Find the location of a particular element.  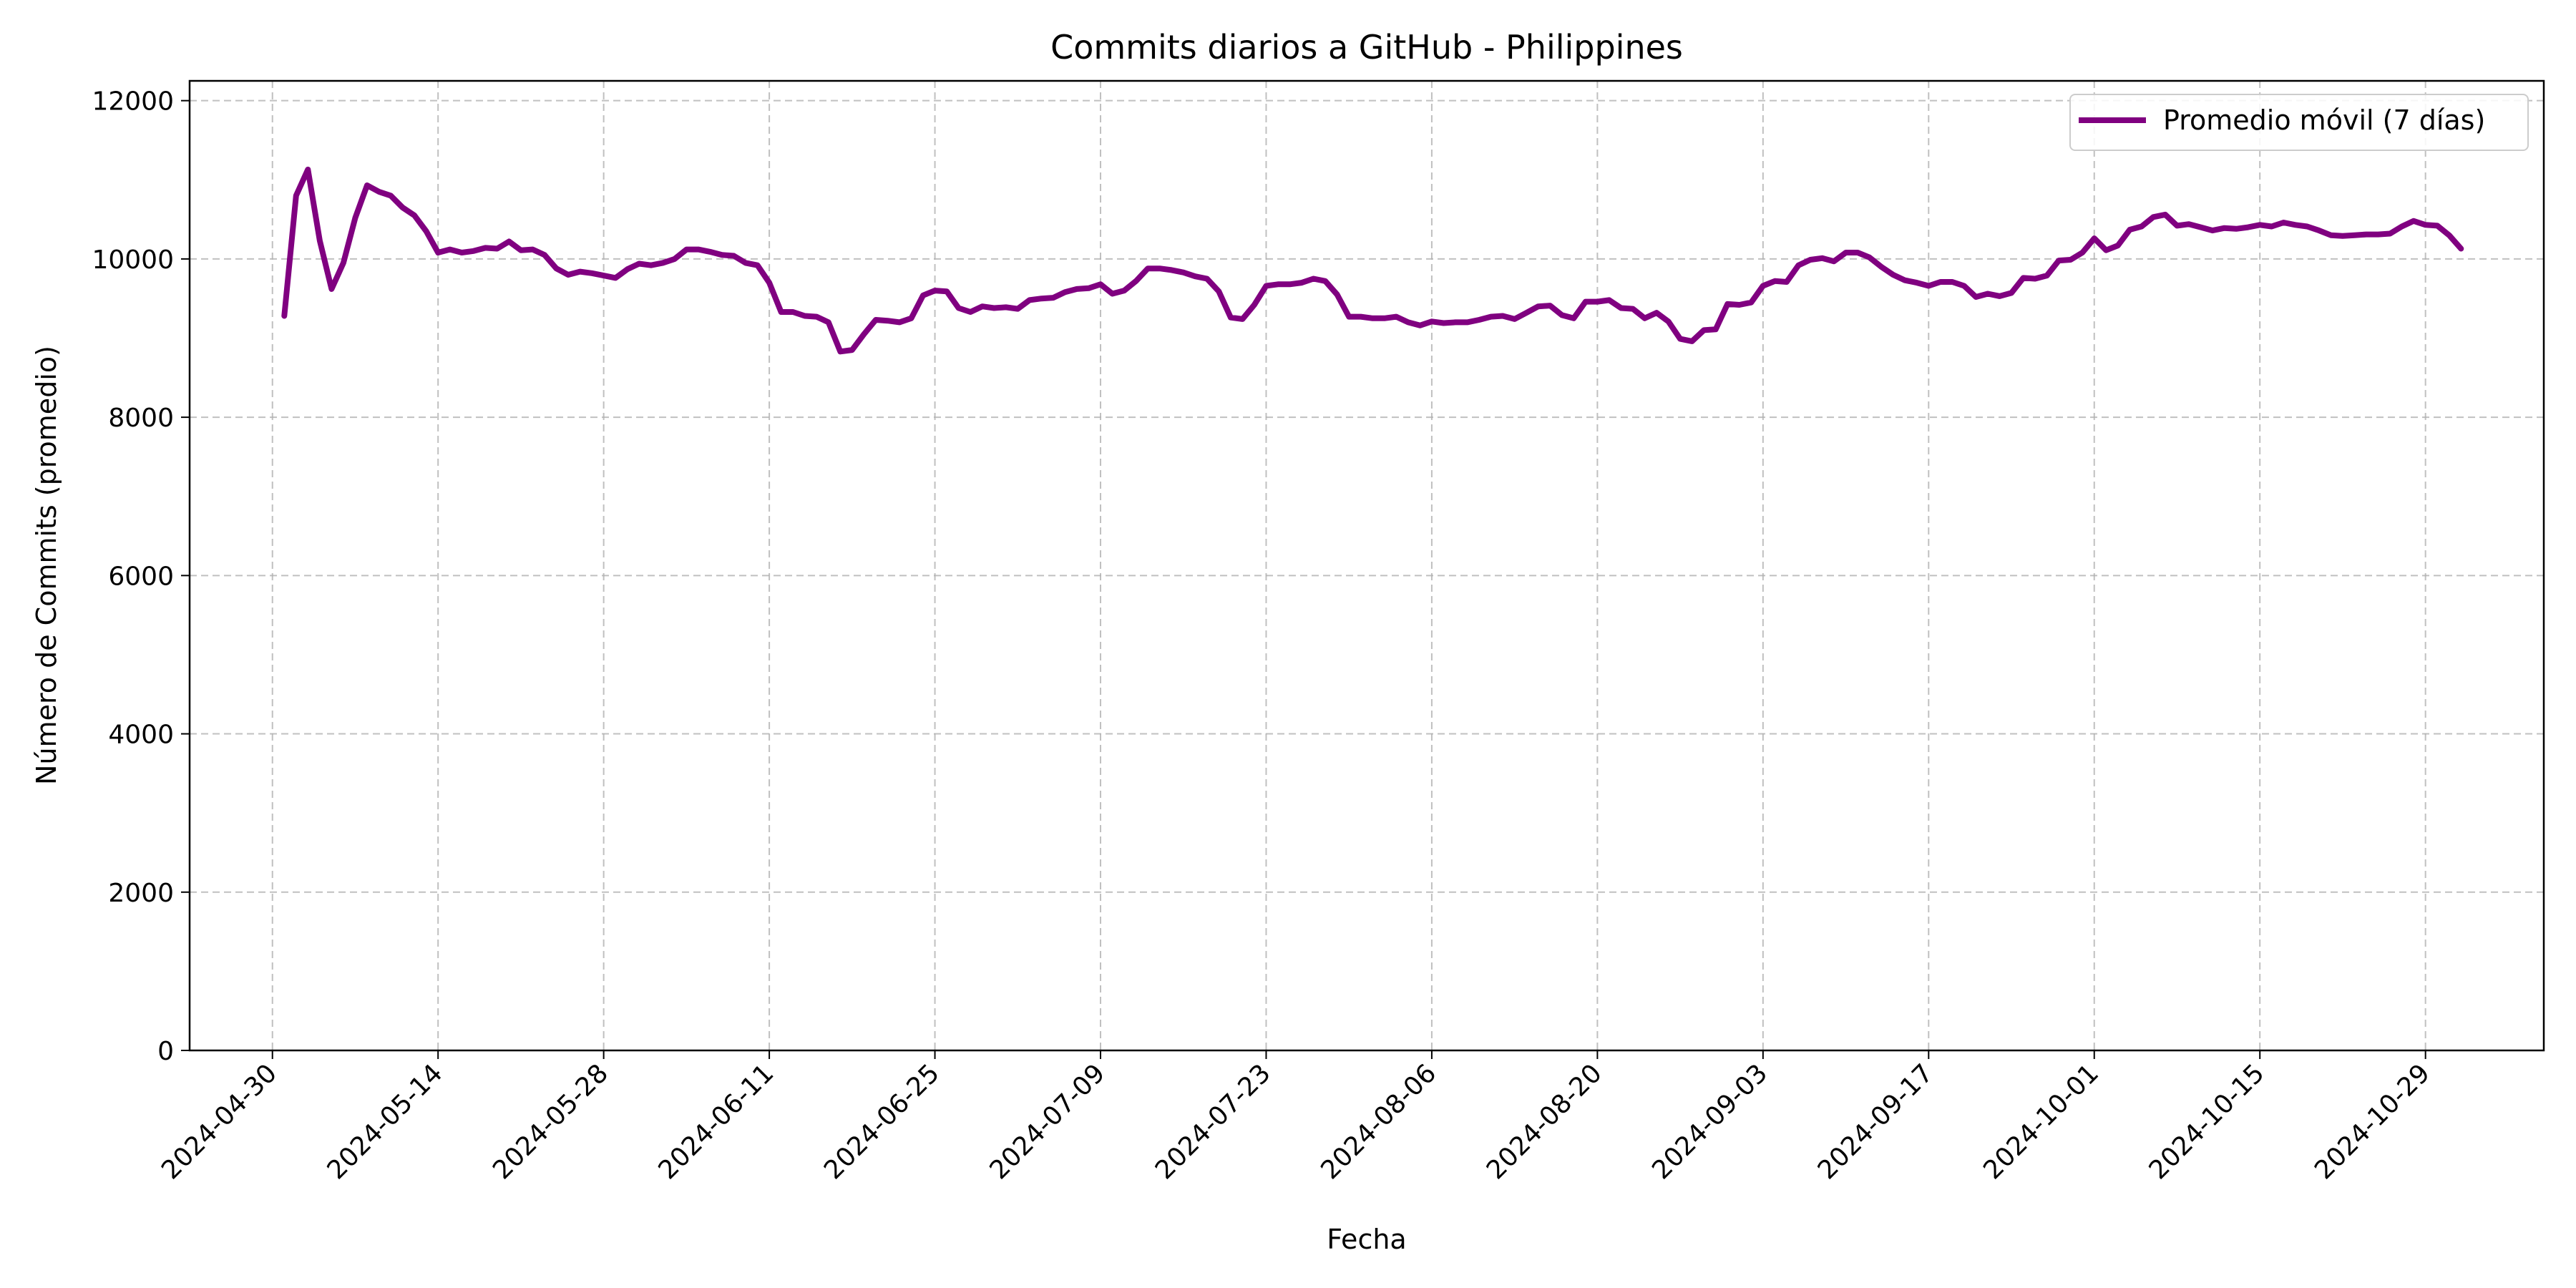

series-layer is located at coordinates (1372, 260).